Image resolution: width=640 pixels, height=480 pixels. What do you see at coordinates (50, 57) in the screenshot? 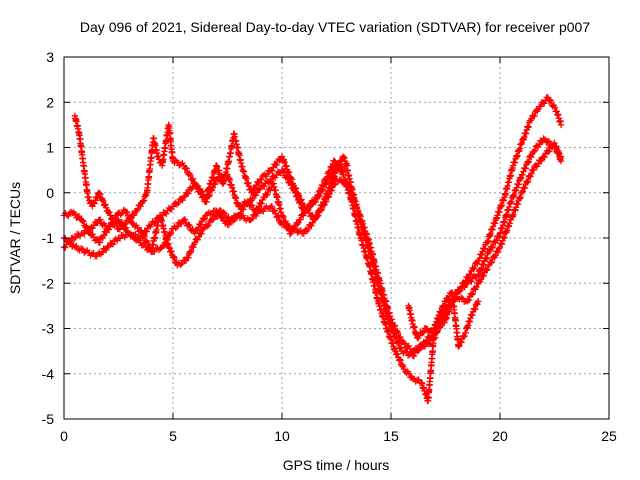
I see `y-tick-label: 3` at bounding box center [50, 57].